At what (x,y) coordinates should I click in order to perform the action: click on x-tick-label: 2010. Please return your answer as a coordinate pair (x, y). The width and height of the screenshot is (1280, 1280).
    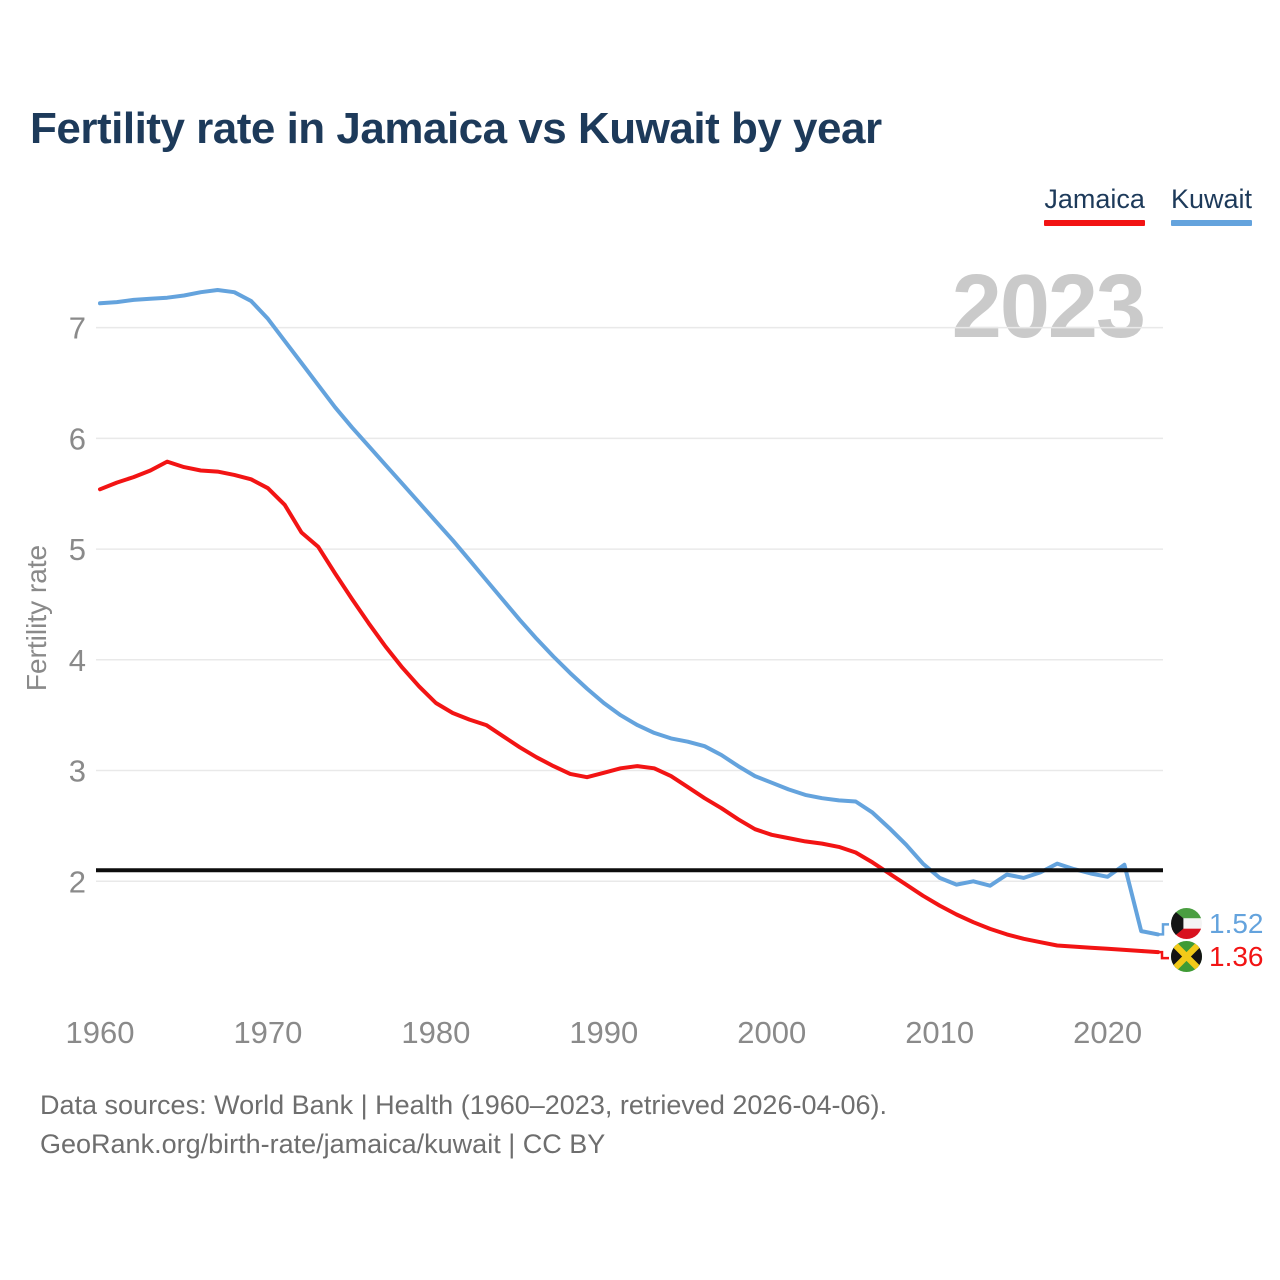
    Looking at the image, I should click on (939, 1032).